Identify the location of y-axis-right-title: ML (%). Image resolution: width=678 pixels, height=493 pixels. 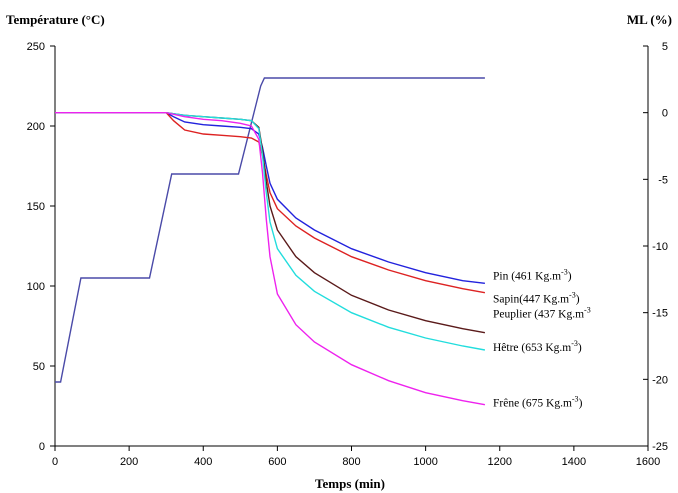
(649, 19).